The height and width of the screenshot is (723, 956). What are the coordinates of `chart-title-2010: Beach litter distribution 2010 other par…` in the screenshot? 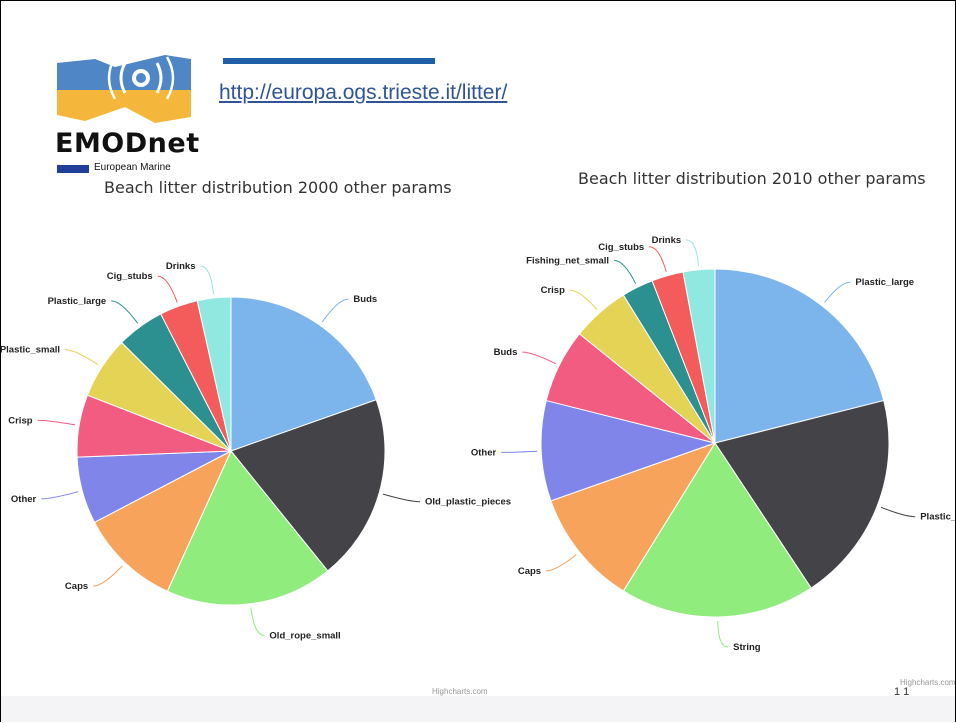 It's located at (752, 178).